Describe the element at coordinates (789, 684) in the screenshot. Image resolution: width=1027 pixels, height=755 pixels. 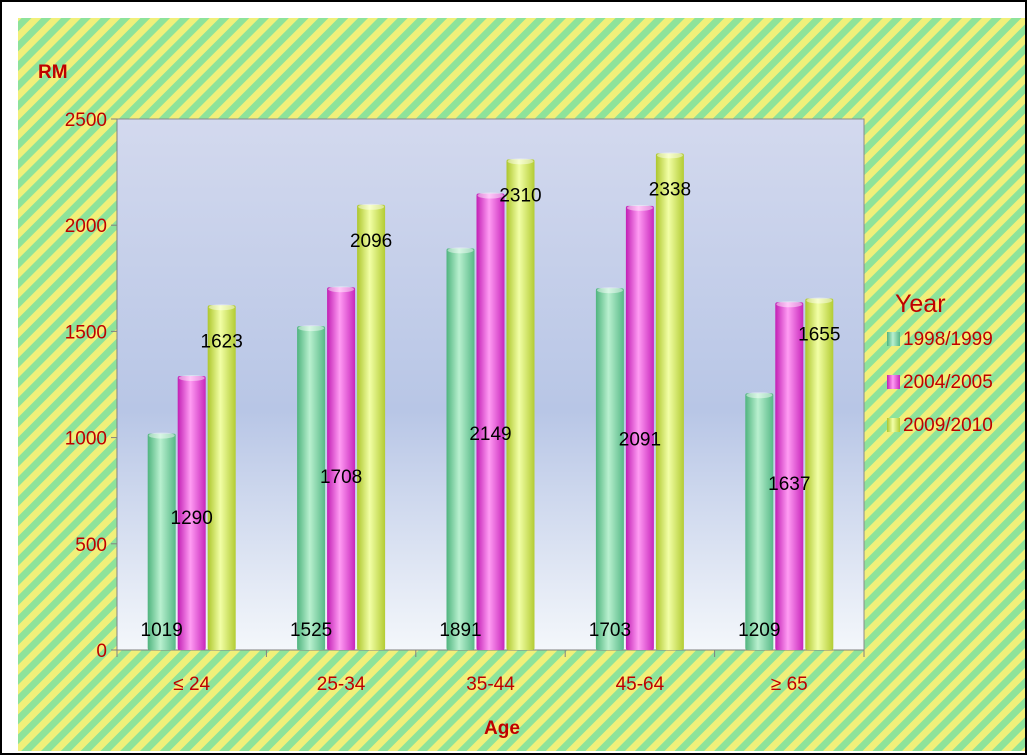
I see `x-tick-label: ≥ 65` at that location.